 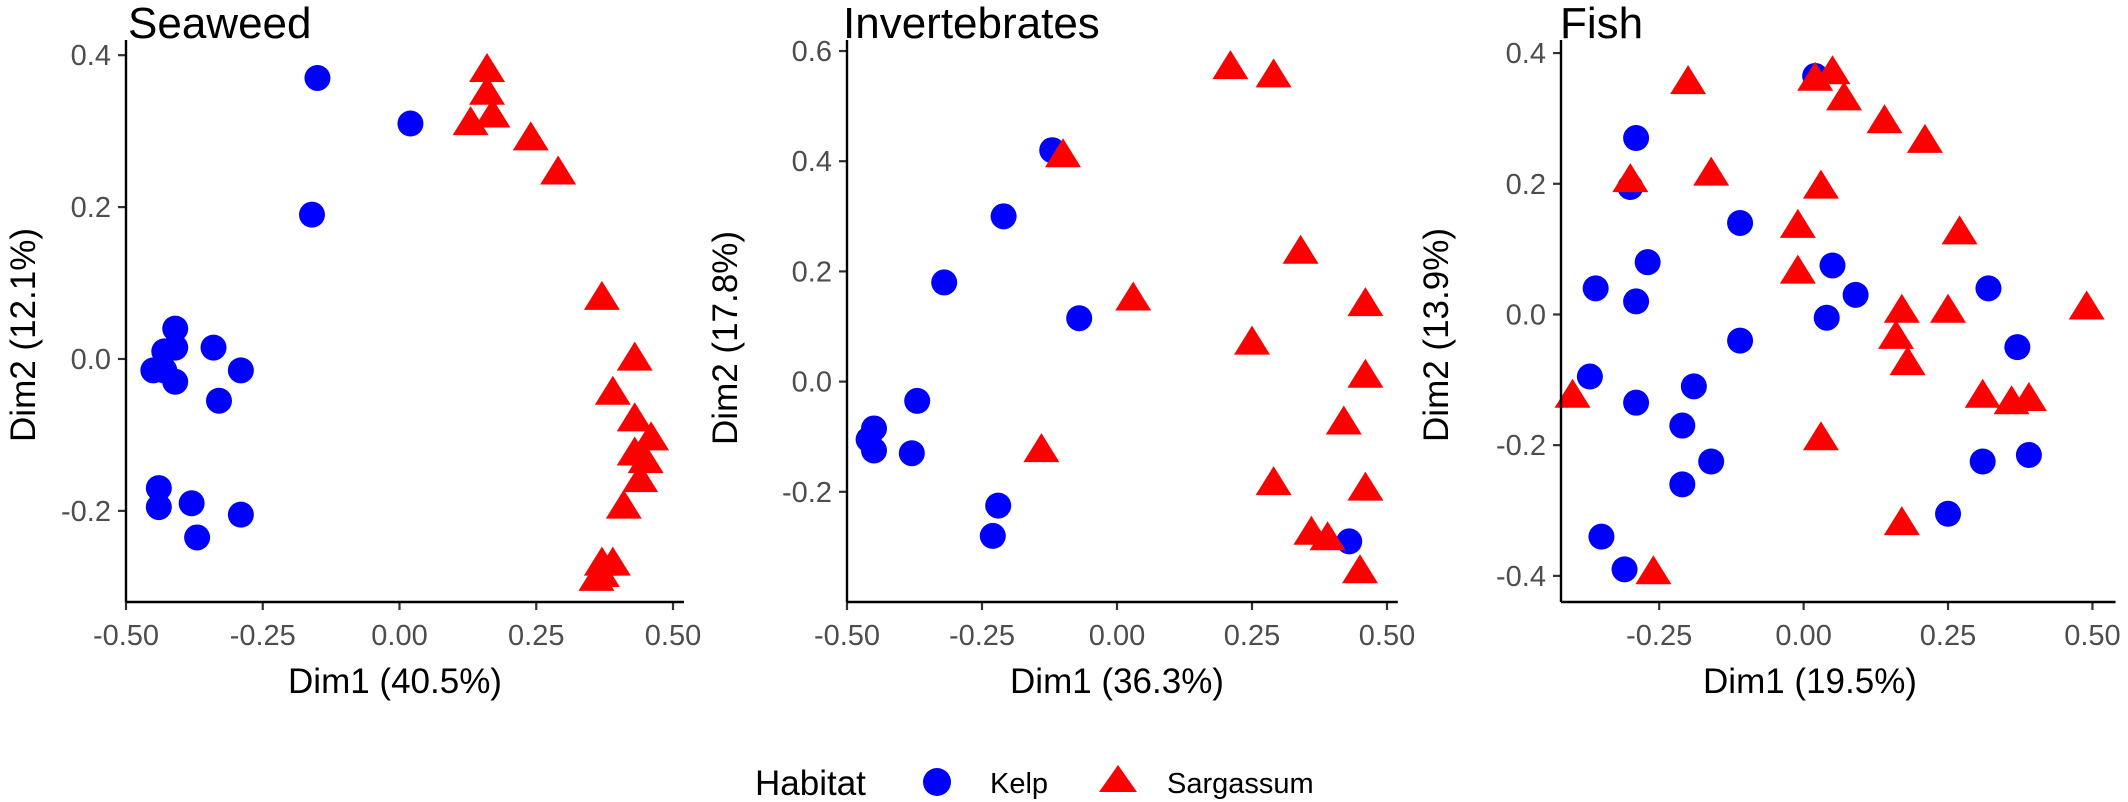 I want to click on legend-sargassum-label: Sargassum, so click(x=1240, y=784).